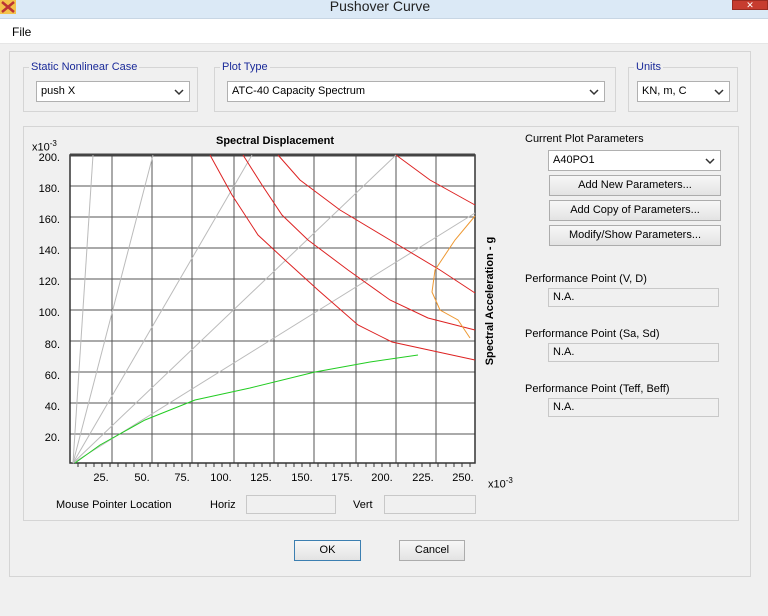  I want to click on y-tick: 20., so click(52, 438).